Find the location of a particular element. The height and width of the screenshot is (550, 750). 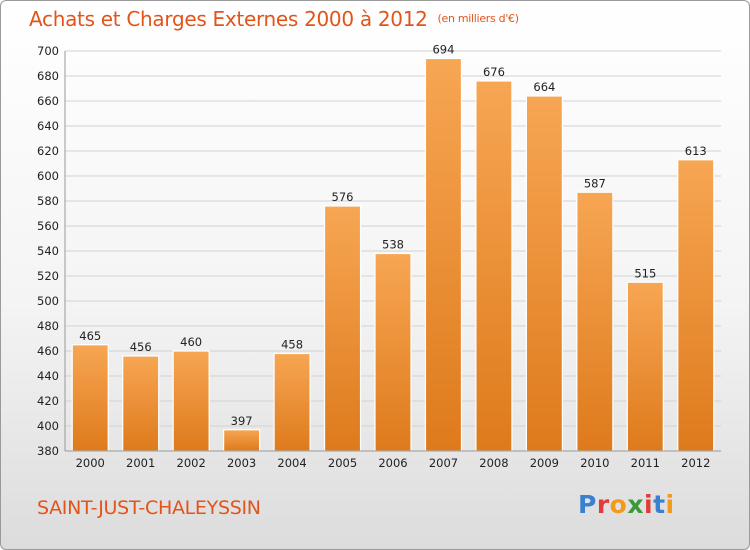

x-tick-label: 2001 is located at coordinates (140, 463).